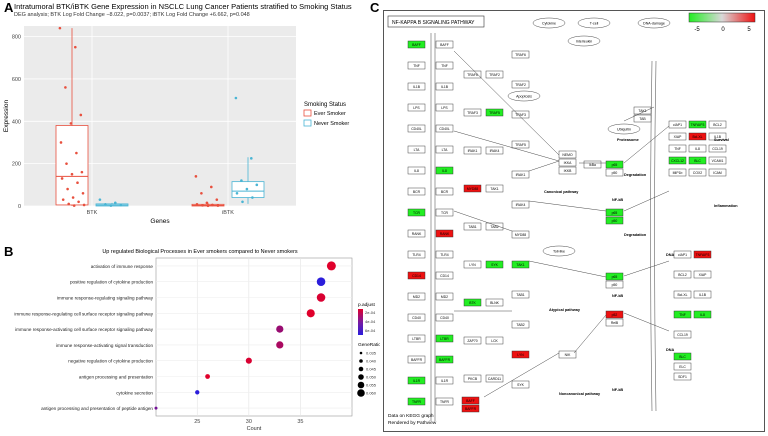  What do you see at coordinates (615, 277) in the screenshot?
I see `gene-label: p65` at bounding box center [615, 277].